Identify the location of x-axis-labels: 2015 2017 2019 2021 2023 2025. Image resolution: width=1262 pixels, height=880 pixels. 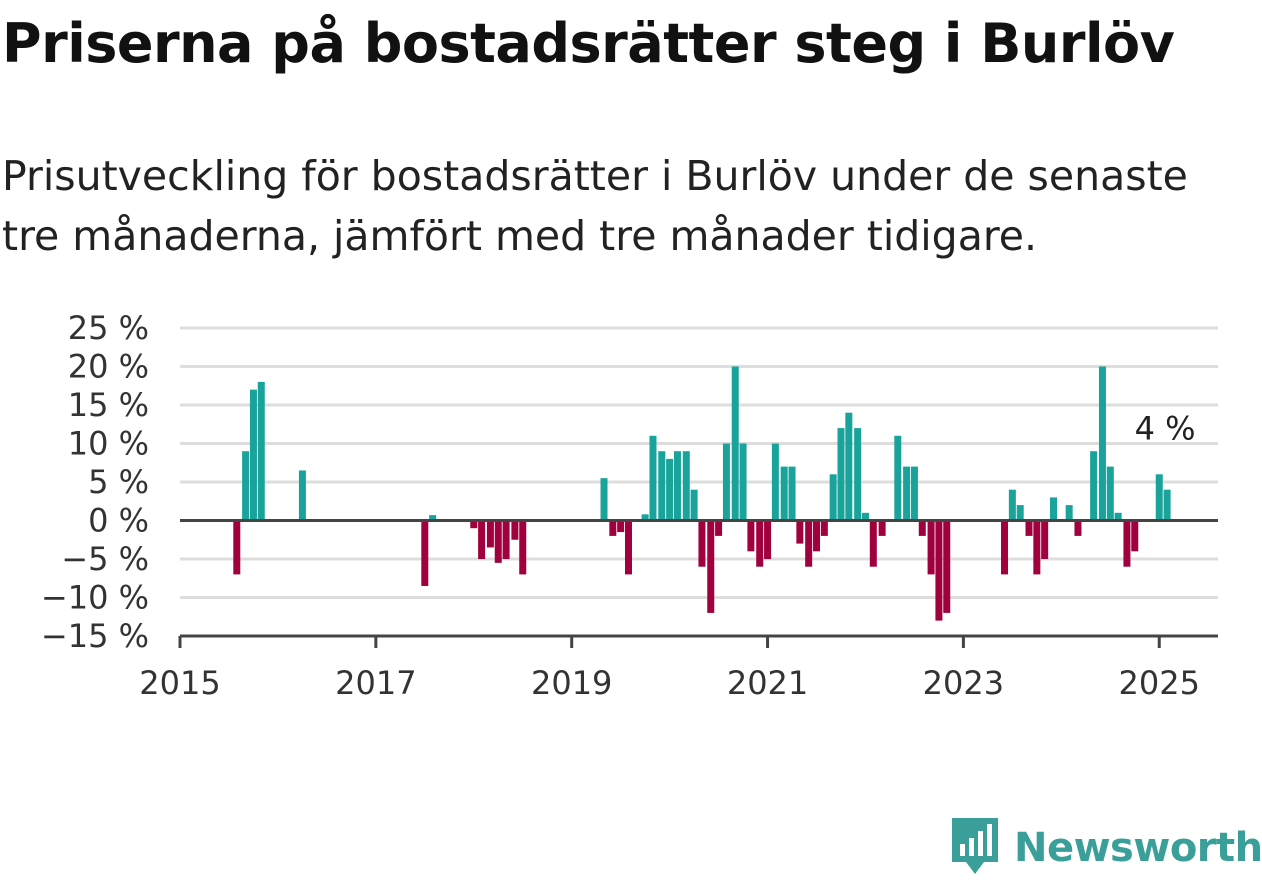
(669, 683).